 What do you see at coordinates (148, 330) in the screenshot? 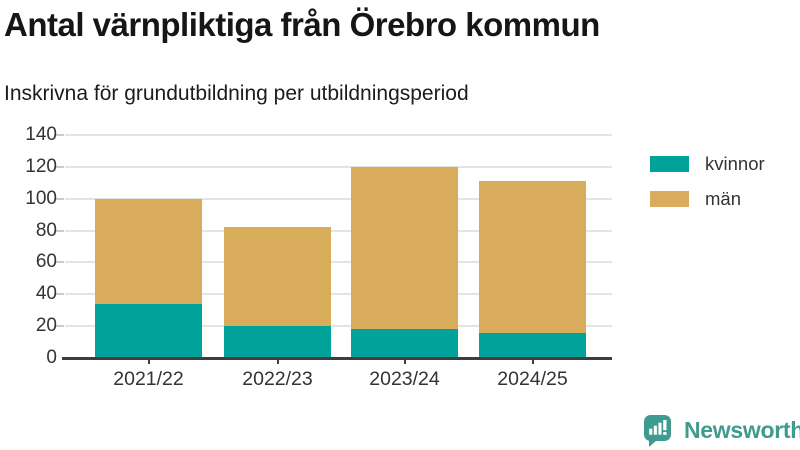
I see `bar-2021/22-kvinnor` at bounding box center [148, 330].